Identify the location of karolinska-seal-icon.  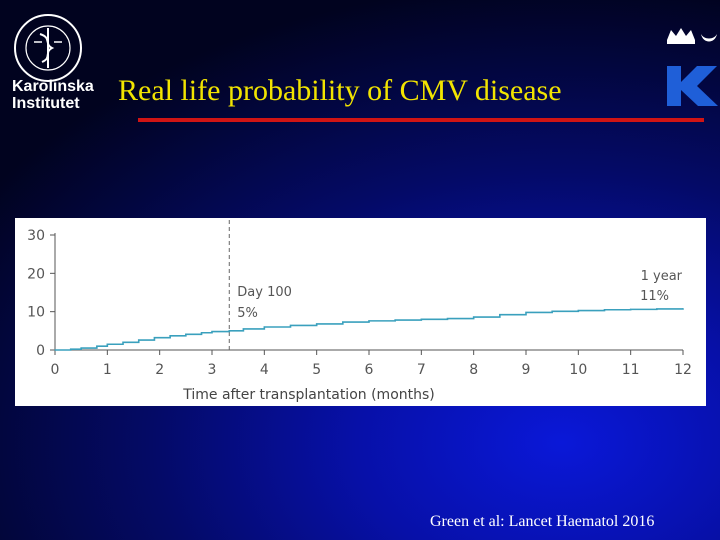
(48, 48).